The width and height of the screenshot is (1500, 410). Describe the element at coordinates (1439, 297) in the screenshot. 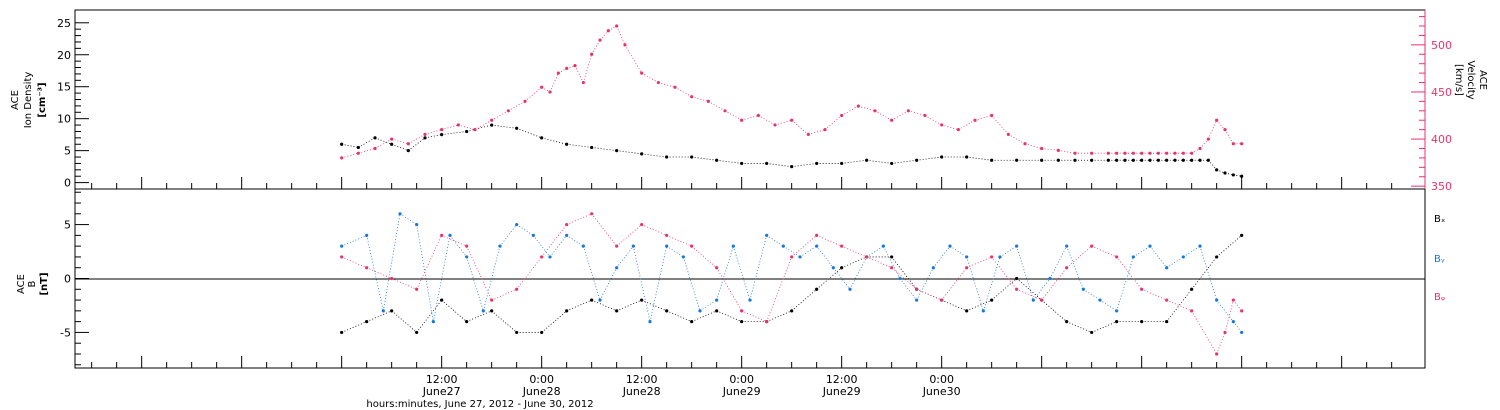

I see `legend-bz: Bᵩ` at that location.